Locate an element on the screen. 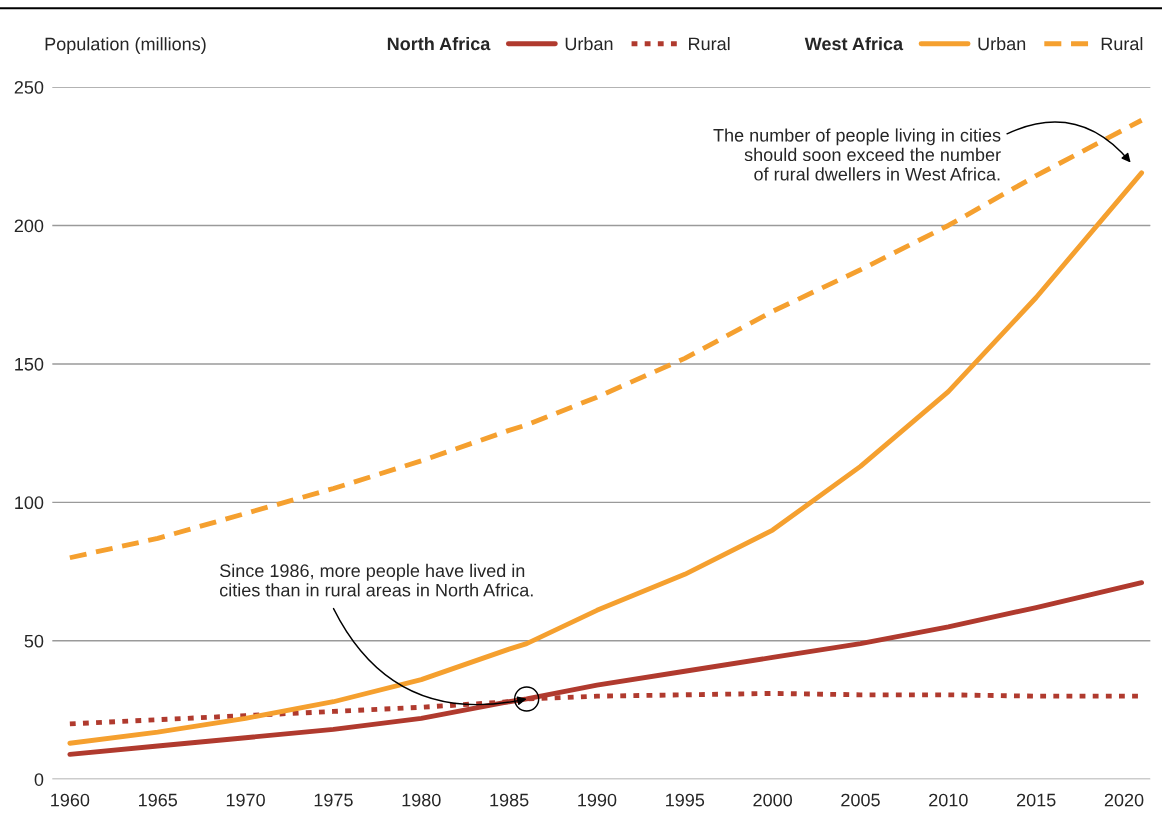  x-tick-label: 1995 is located at coordinates (685, 800).